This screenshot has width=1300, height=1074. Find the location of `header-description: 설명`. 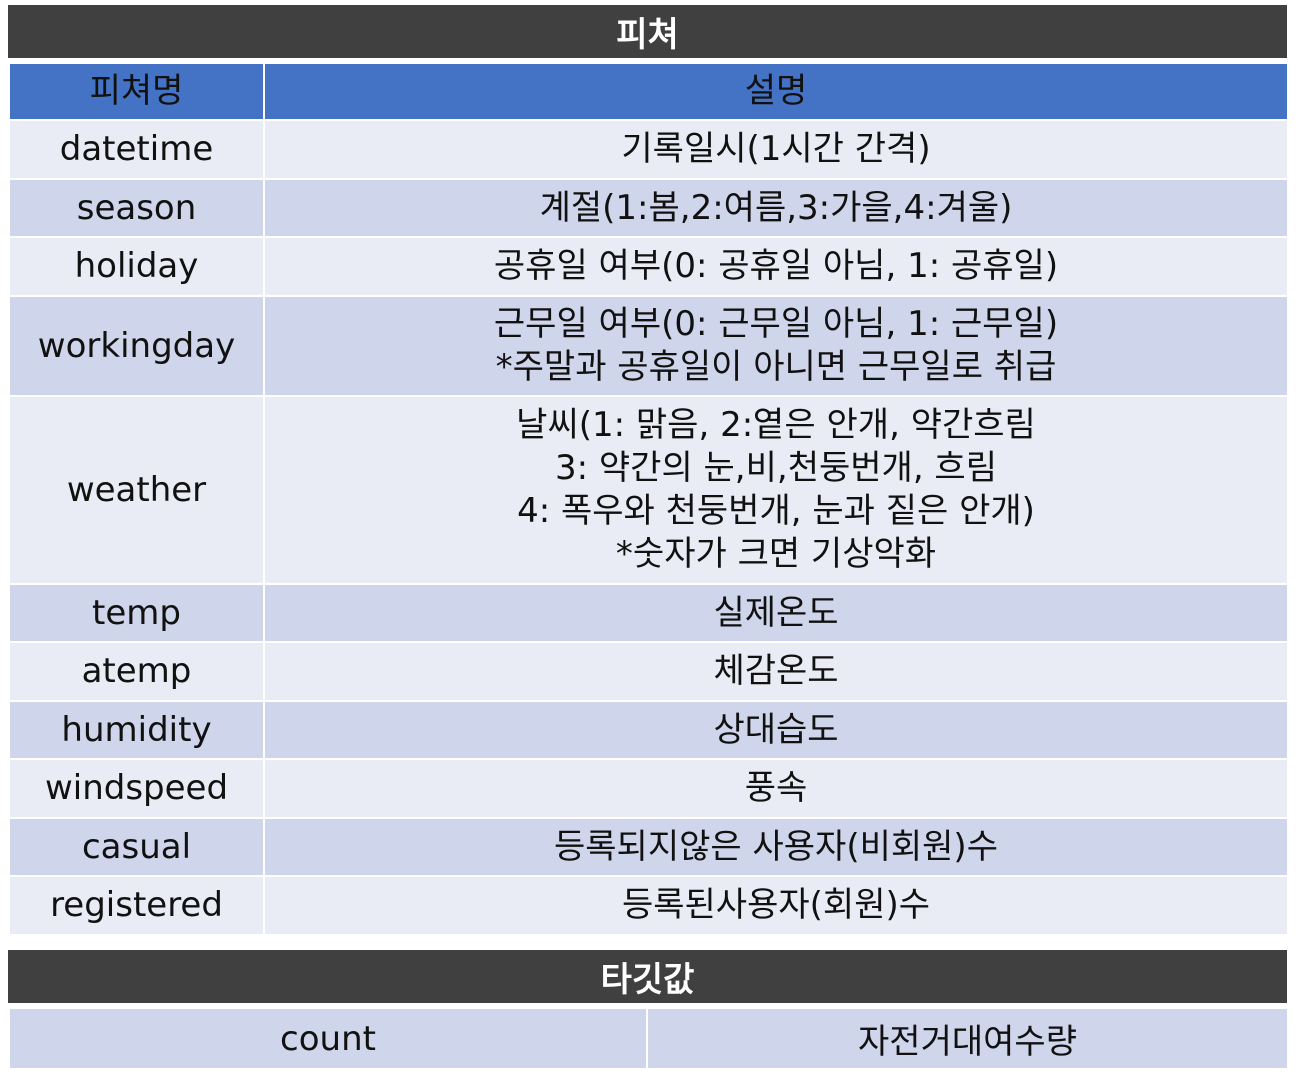

header-description: 설명 is located at coordinates (776, 91).